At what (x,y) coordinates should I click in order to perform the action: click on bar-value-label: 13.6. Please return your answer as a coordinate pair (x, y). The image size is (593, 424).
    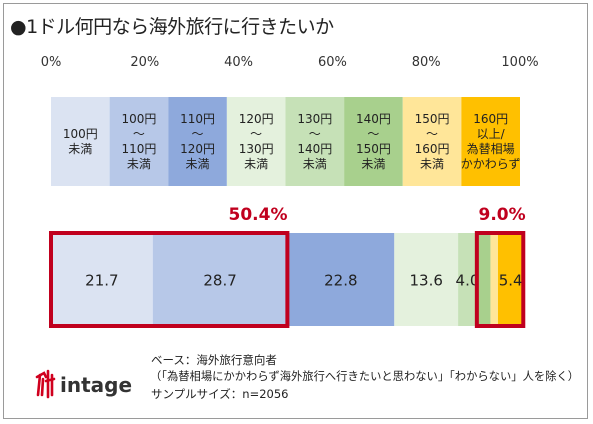
    Looking at the image, I should click on (425, 281).